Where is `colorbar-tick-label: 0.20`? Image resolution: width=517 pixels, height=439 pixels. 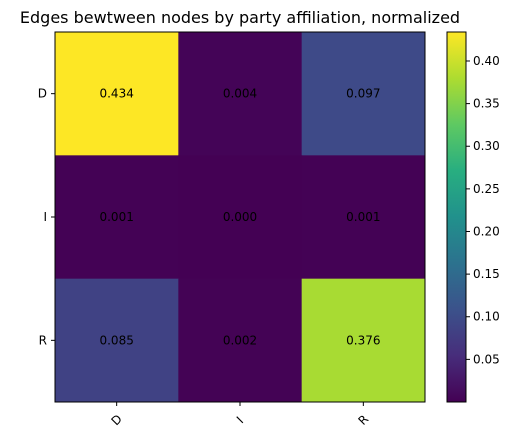
colorbar-tick-label: 0.20 is located at coordinates (486, 231).